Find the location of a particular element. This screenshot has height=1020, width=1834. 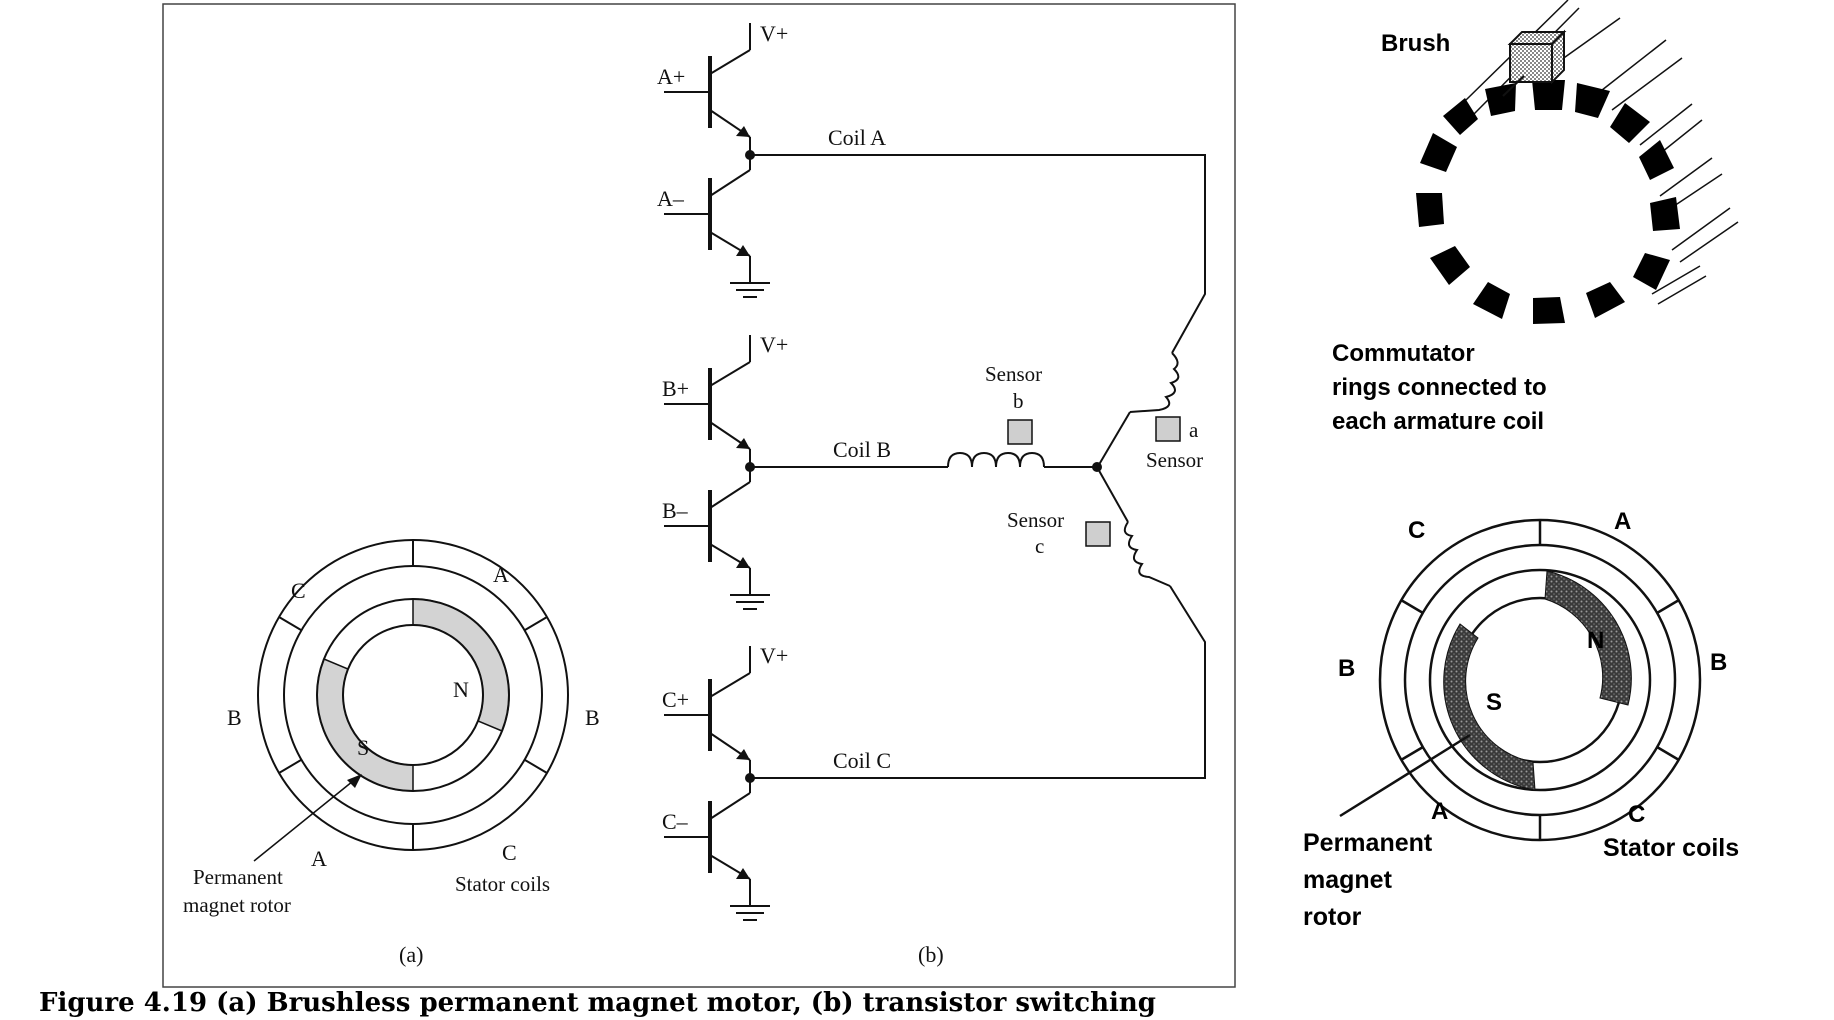

coil-b-label: Coil B is located at coordinates (862, 449).